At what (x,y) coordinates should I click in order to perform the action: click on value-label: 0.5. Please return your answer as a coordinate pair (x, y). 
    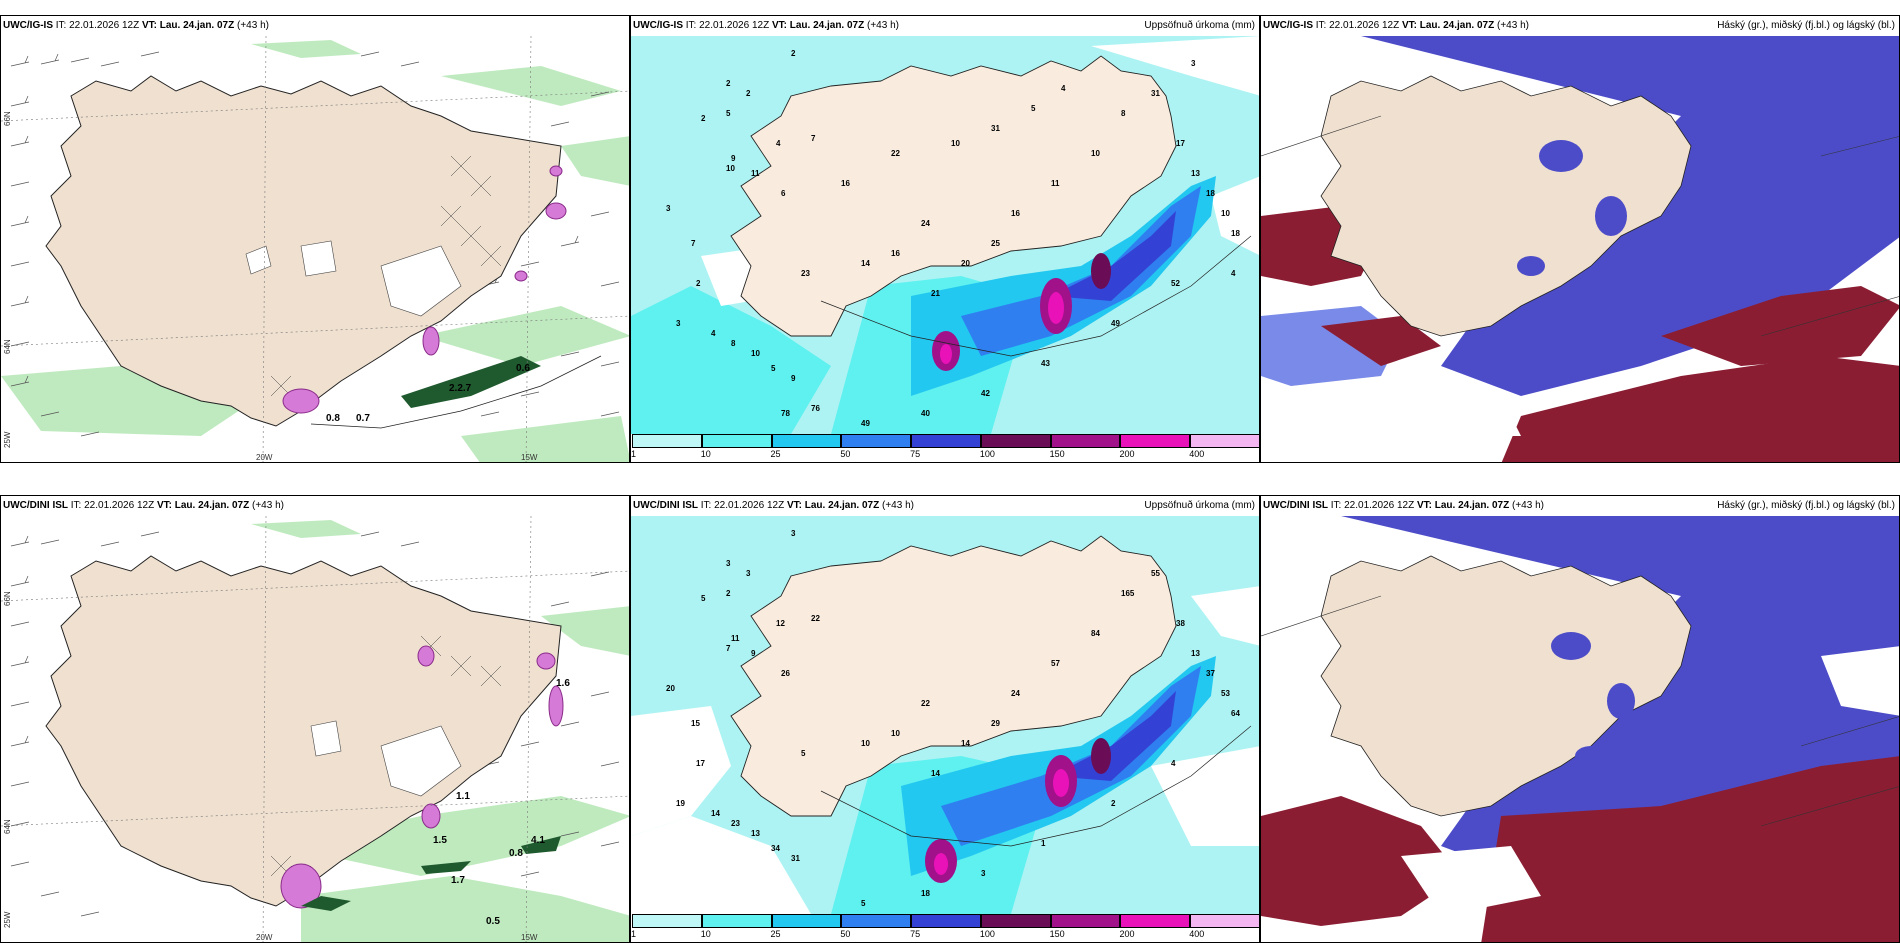
    Looking at the image, I should click on (493, 921).